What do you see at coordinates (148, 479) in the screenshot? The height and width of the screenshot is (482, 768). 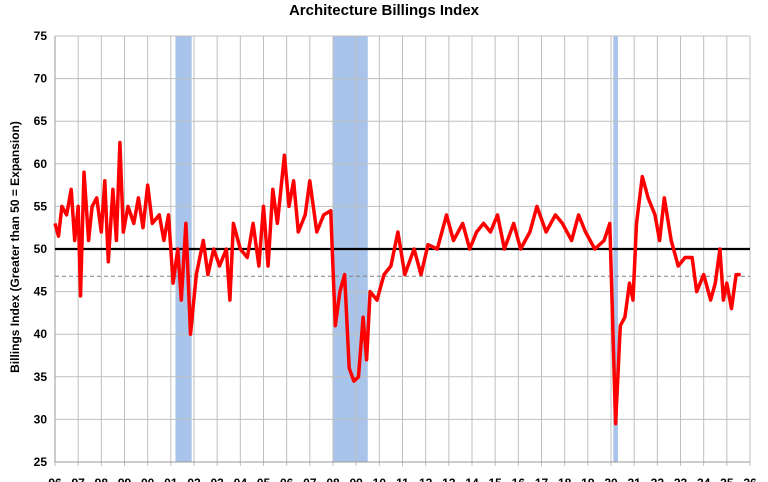 I see `x-tick-label: 00` at bounding box center [148, 479].